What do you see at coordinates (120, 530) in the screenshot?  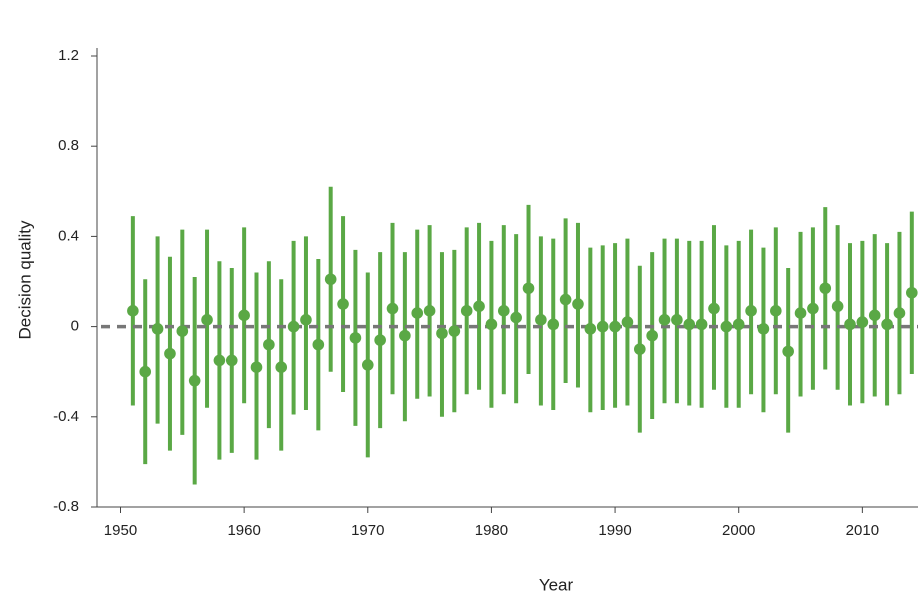 I see `x-tick-label: 1950` at bounding box center [120, 530].